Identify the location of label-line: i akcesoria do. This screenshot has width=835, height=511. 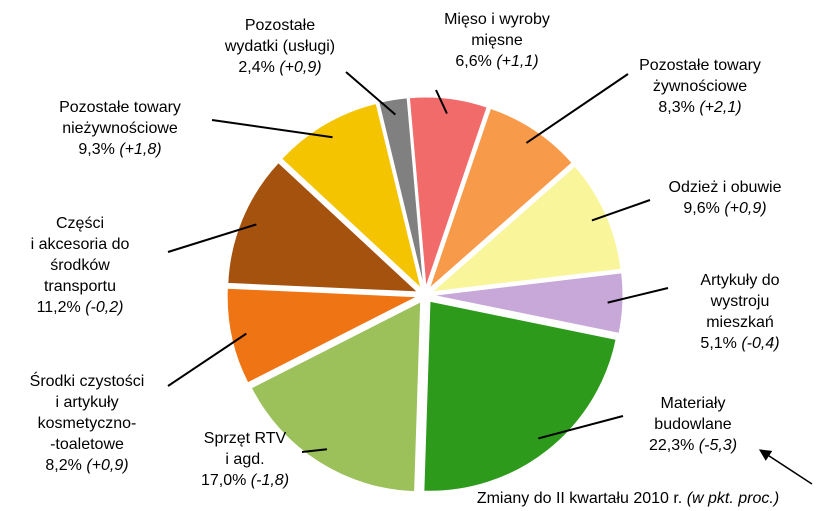
(80, 244).